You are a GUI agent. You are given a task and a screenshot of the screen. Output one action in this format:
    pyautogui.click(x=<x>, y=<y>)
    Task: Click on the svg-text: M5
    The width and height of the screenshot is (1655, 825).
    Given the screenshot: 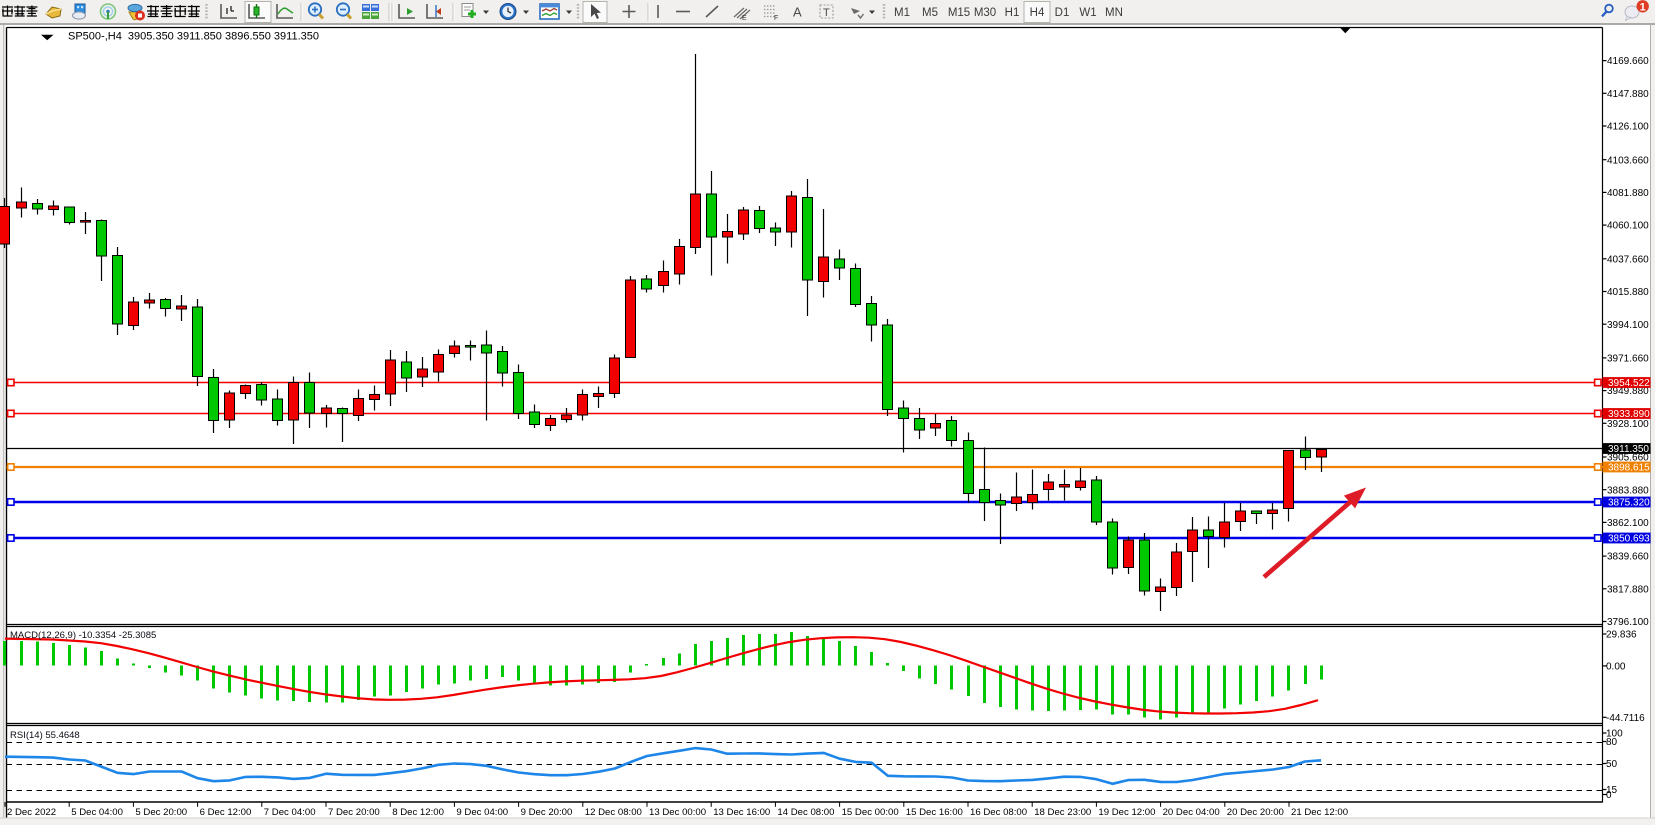 What is the action you would take?
    pyautogui.click(x=930, y=13)
    